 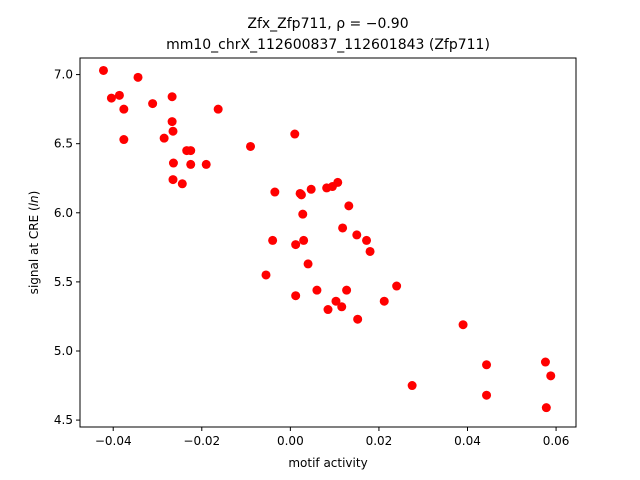 What do you see at coordinates (63, 420) in the screenshot?
I see `y-tick-label: 4.5` at bounding box center [63, 420].